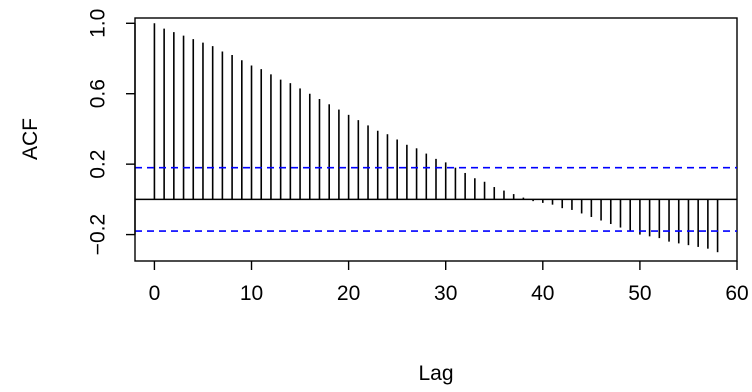 This screenshot has width=752, height=392. Describe the element at coordinates (111, 132) in the screenshot. I see `y-axis: −0.2 0.2 0.6 1.0` at that location.